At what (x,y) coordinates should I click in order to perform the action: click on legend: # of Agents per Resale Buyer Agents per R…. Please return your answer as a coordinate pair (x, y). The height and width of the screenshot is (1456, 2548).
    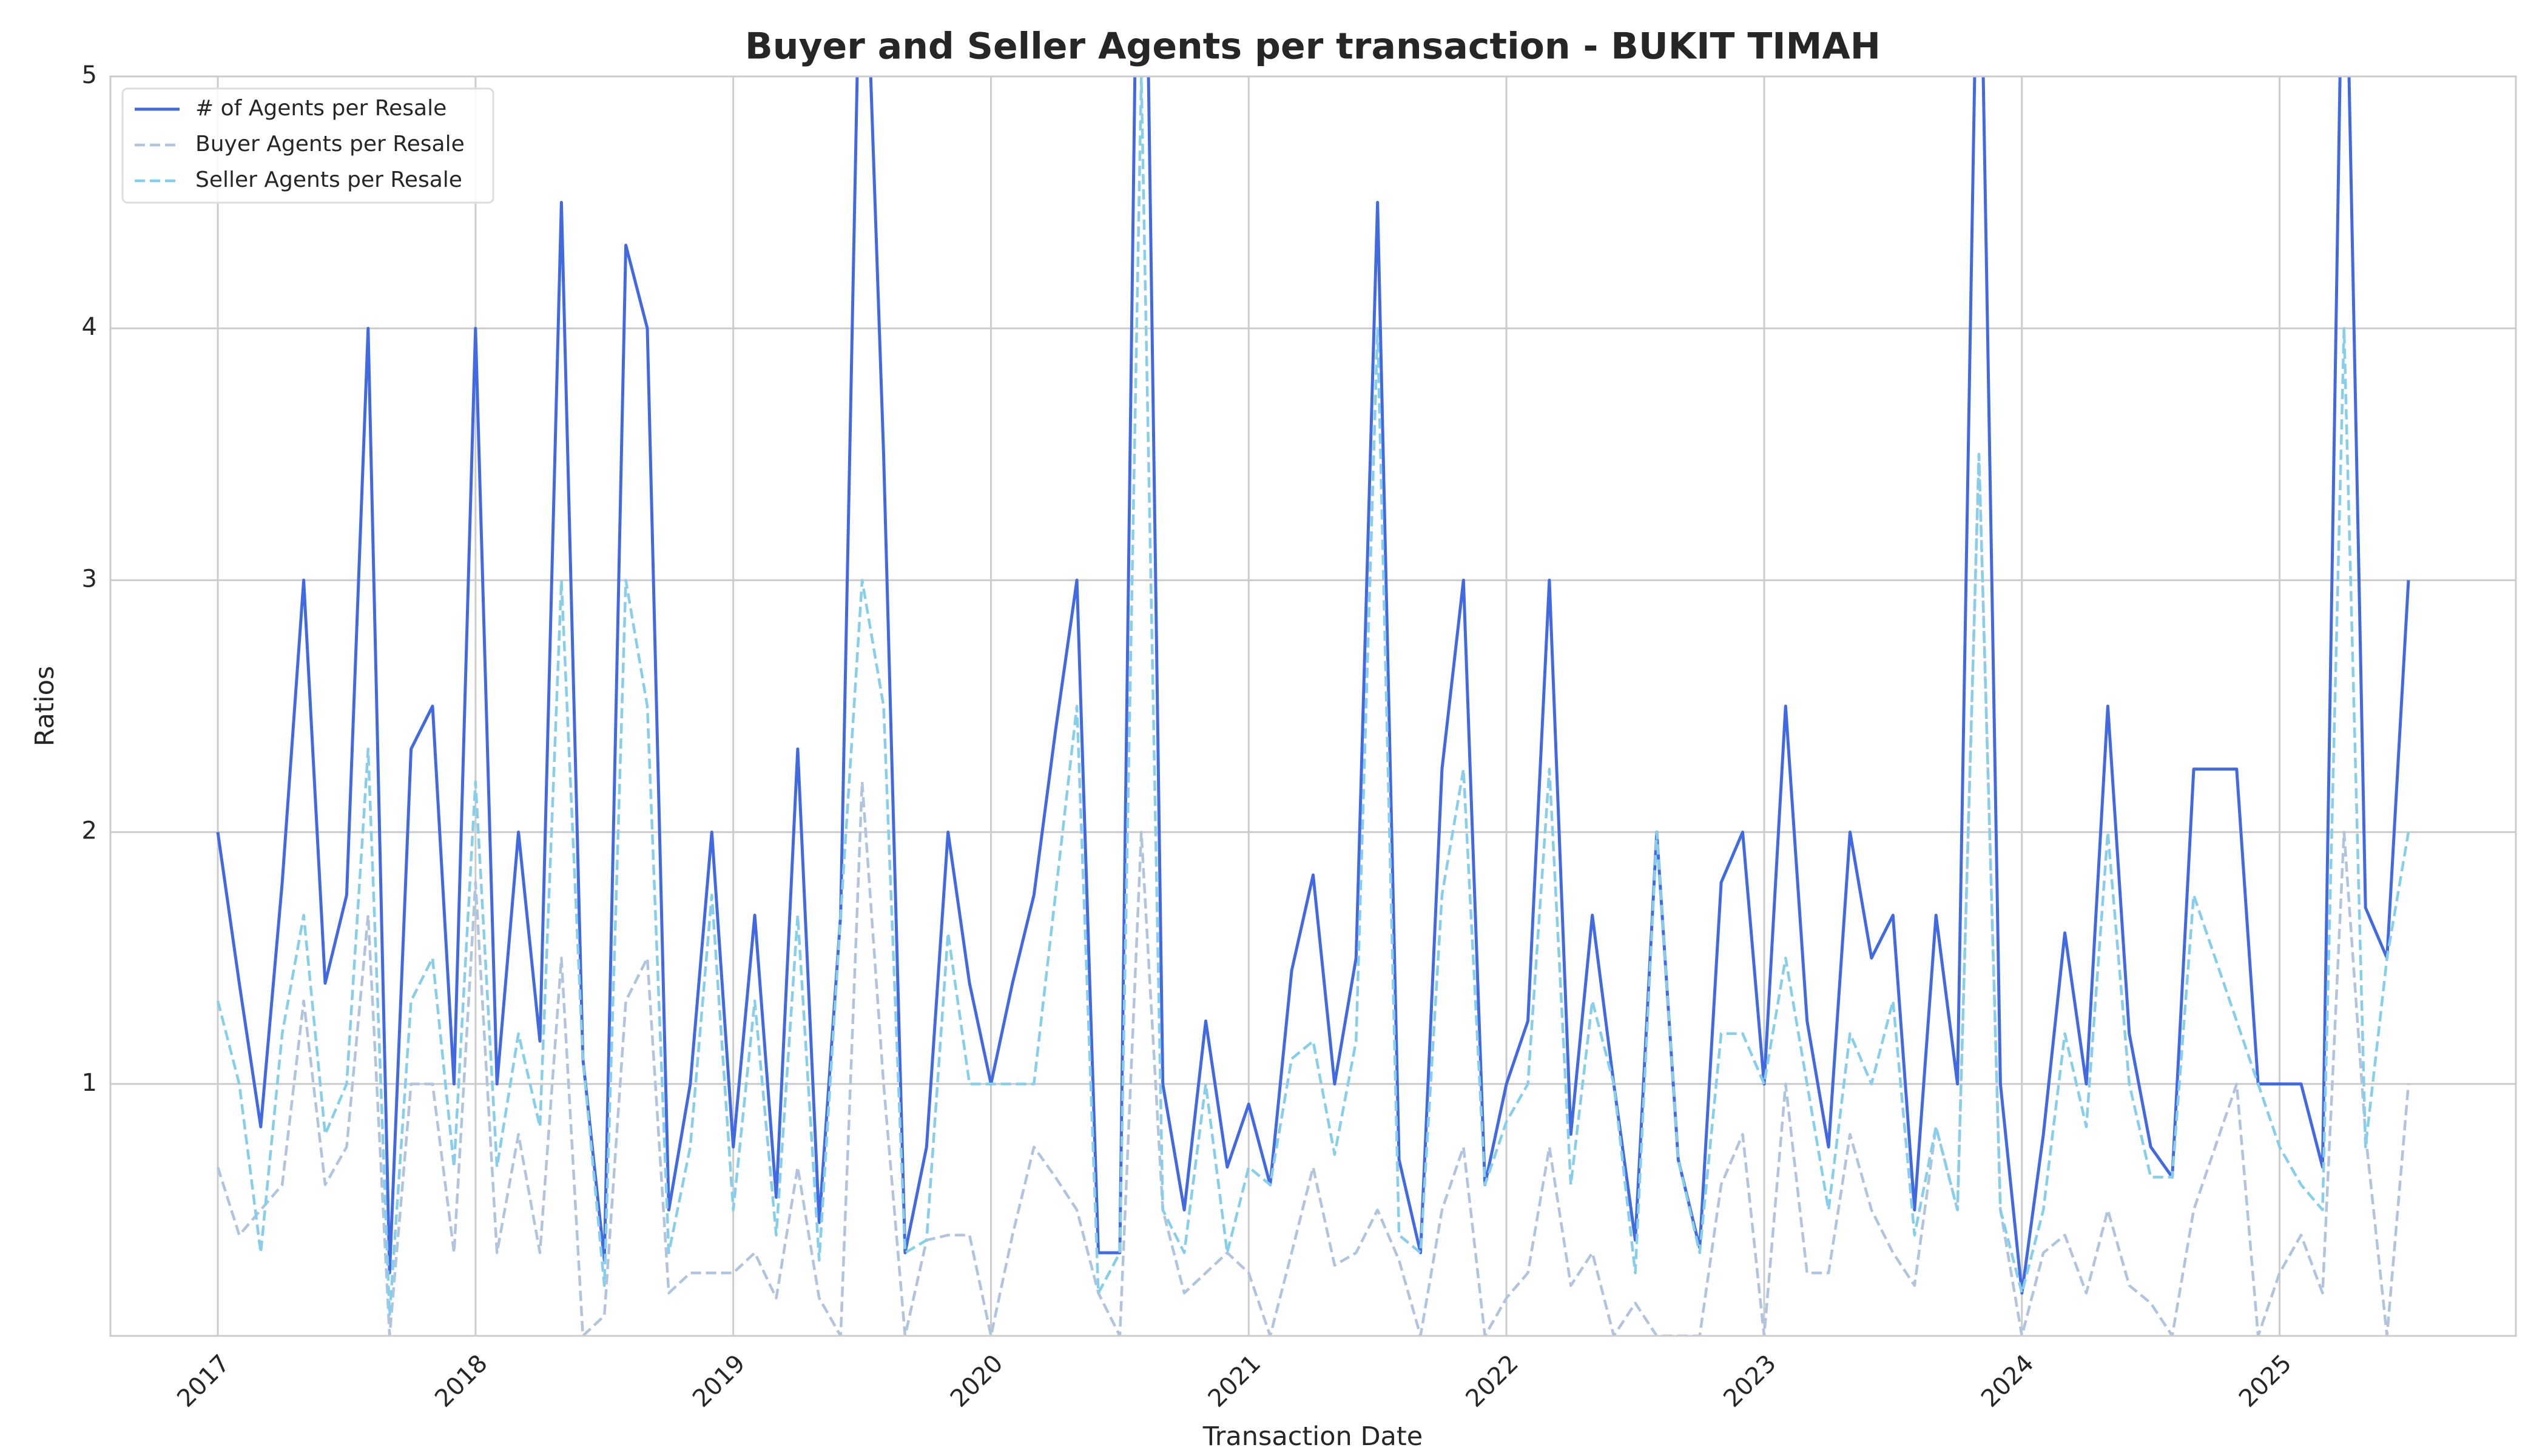
    Looking at the image, I should click on (307, 145).